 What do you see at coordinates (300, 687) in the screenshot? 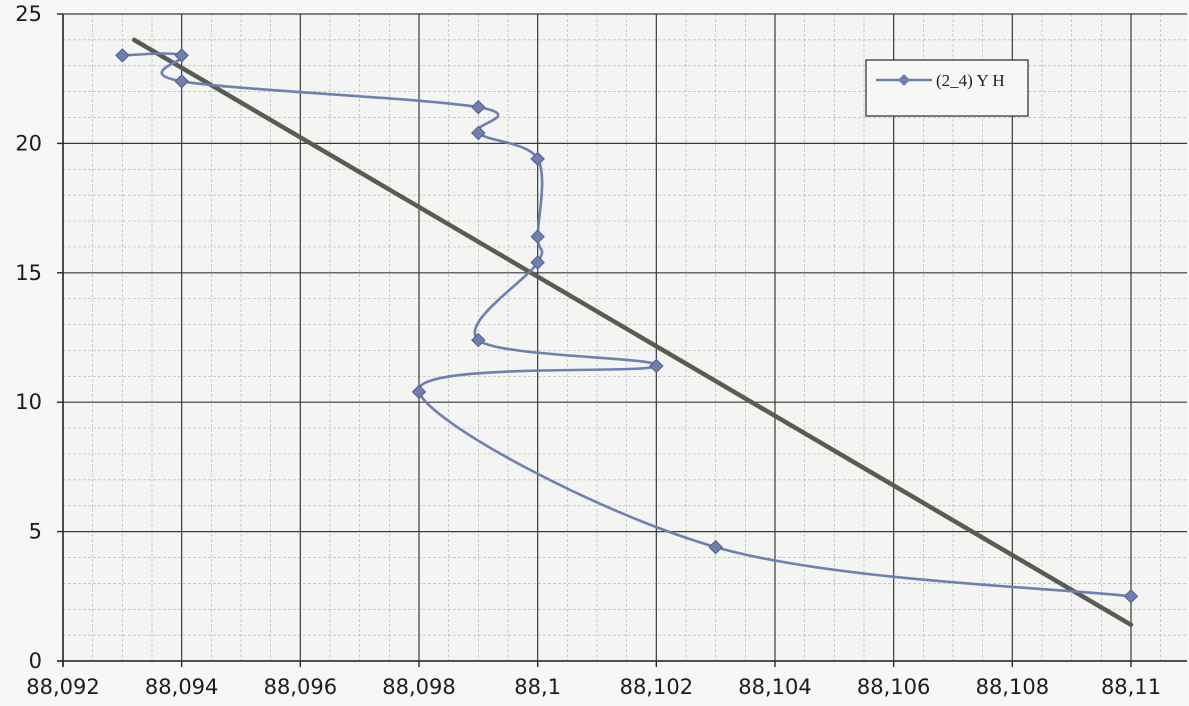
I see `x-axis-tick-label: 88,096` at bounding box center [300, 687].